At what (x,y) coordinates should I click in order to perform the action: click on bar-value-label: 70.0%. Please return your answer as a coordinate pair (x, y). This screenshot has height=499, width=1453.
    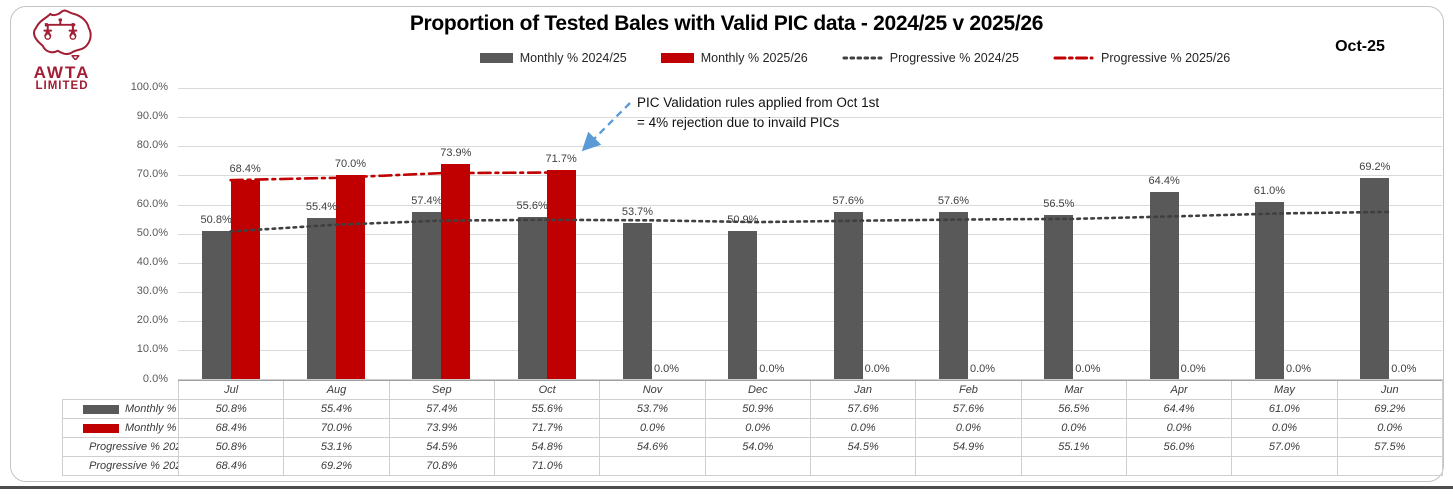
    Looking at the image, I should click on (350, 164).